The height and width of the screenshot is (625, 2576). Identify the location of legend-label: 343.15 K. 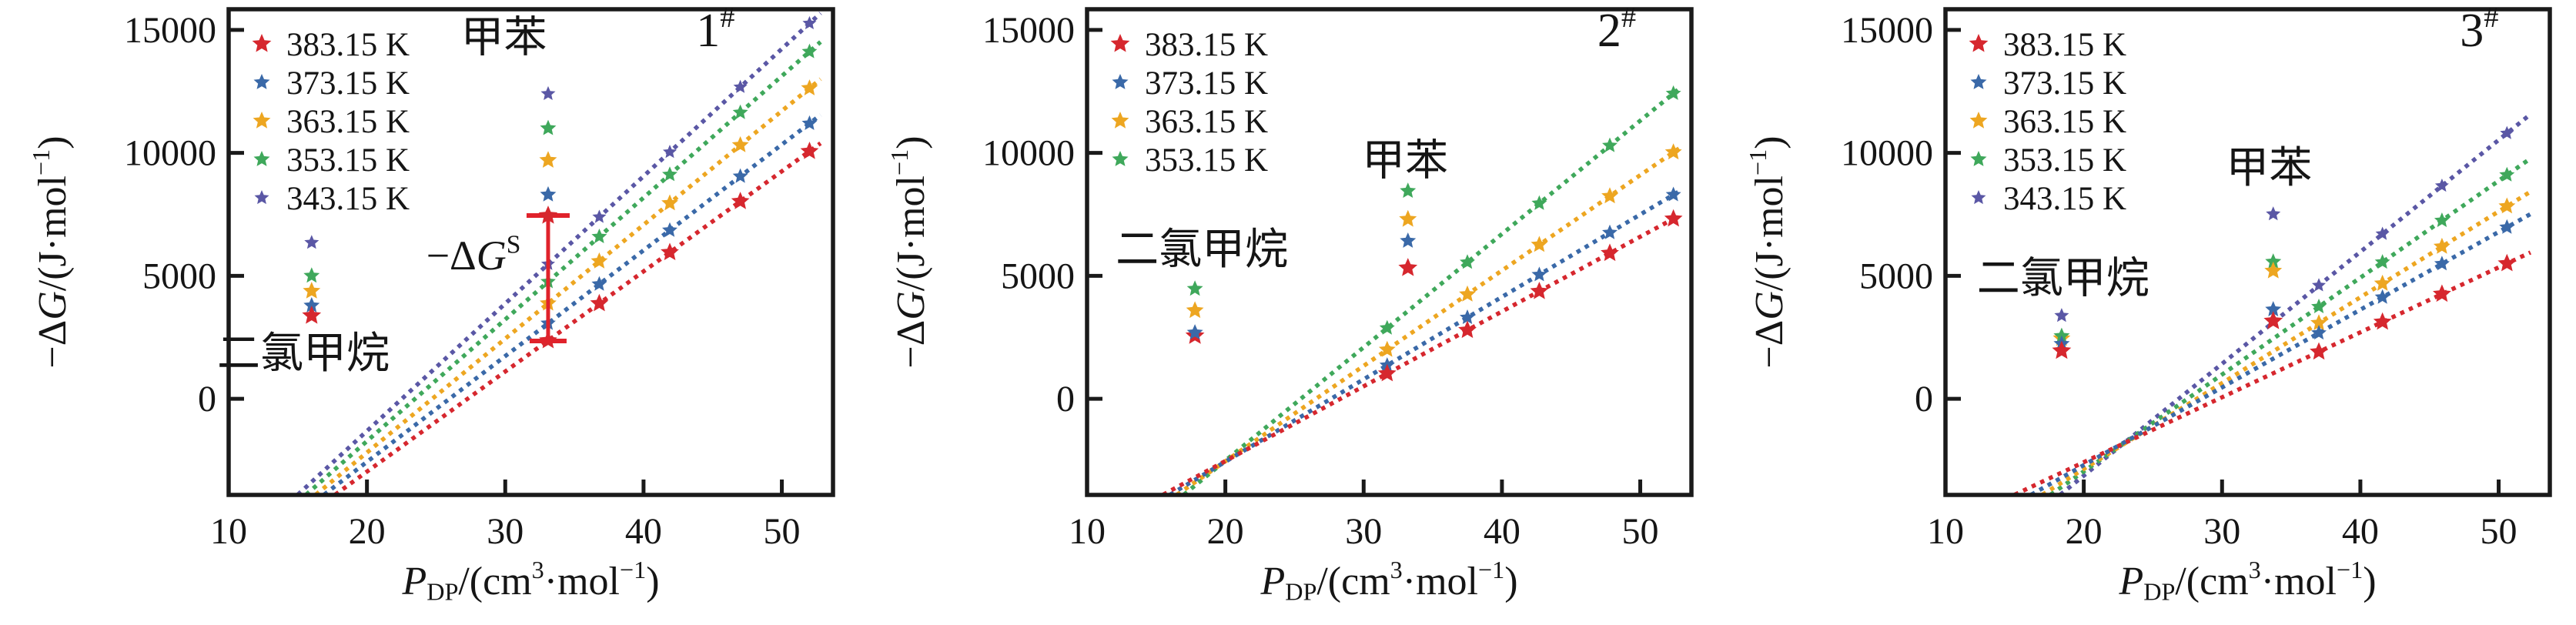
(2065, 199).